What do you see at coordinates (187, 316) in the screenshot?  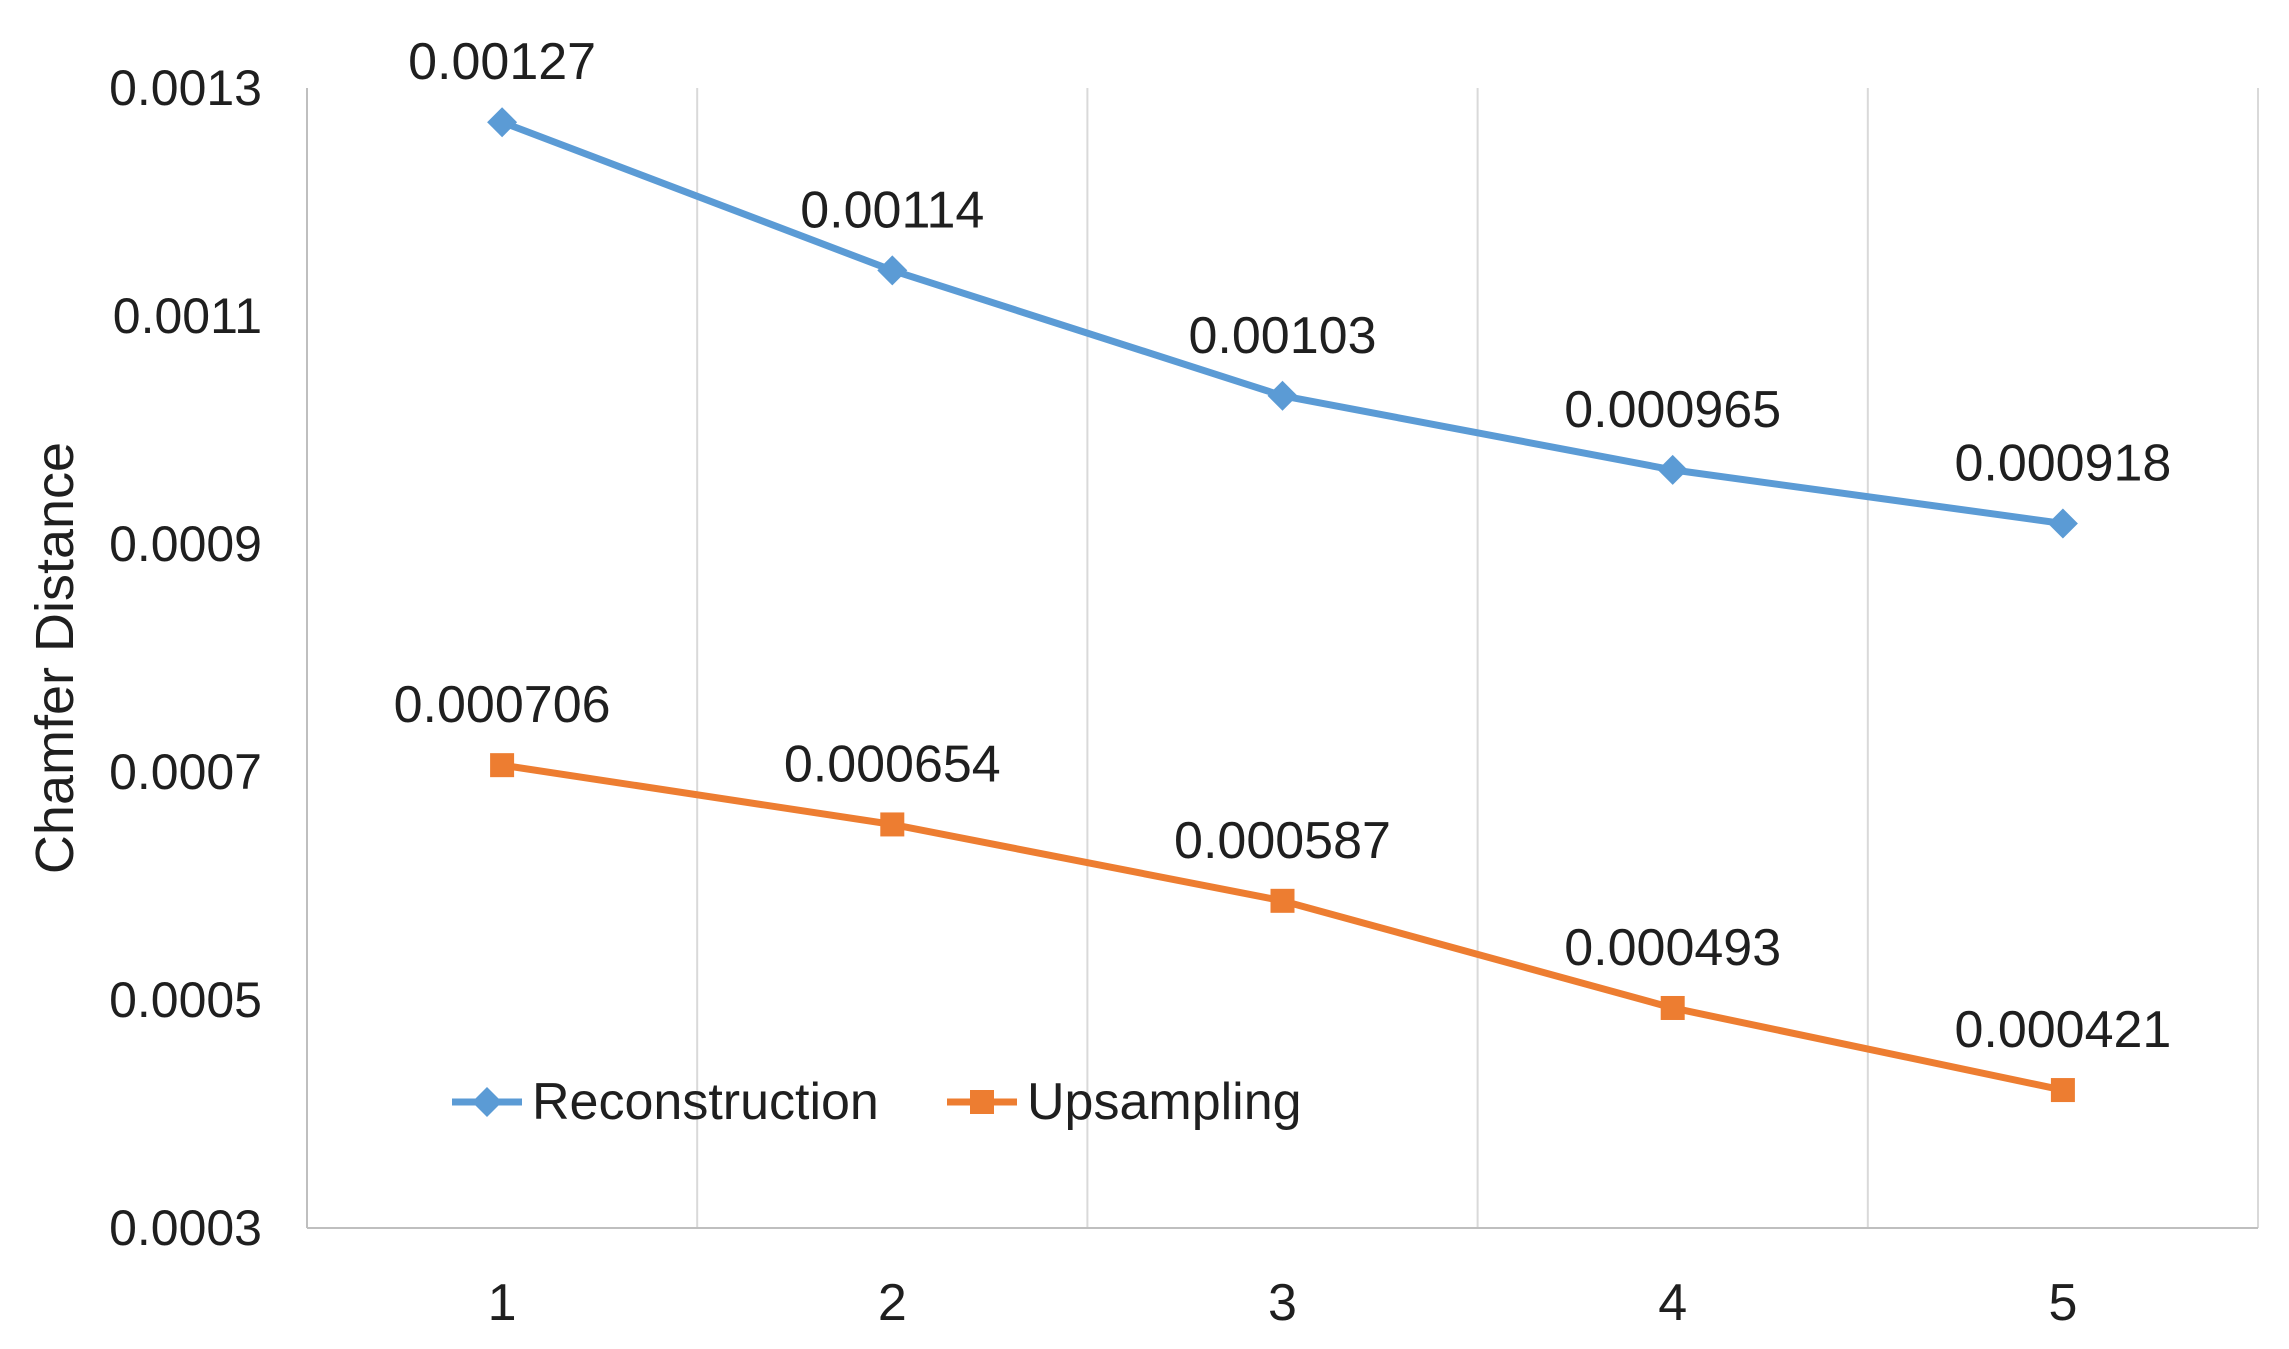 I see `y-tick-label: 0.0011` at bounding box center [187, 316].